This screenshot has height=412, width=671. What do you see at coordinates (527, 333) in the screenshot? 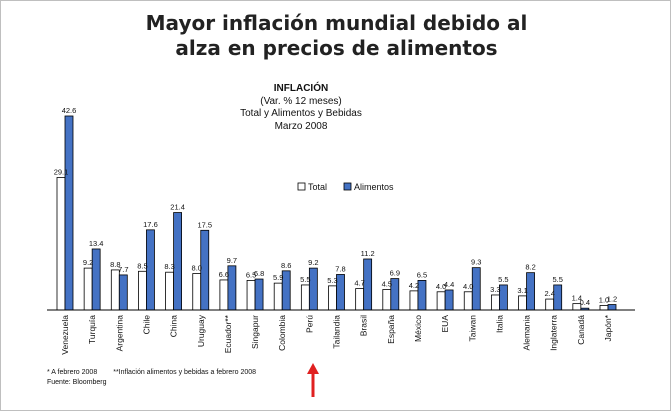
I see `category-label: Alemania` at bounding box center [527, 333].